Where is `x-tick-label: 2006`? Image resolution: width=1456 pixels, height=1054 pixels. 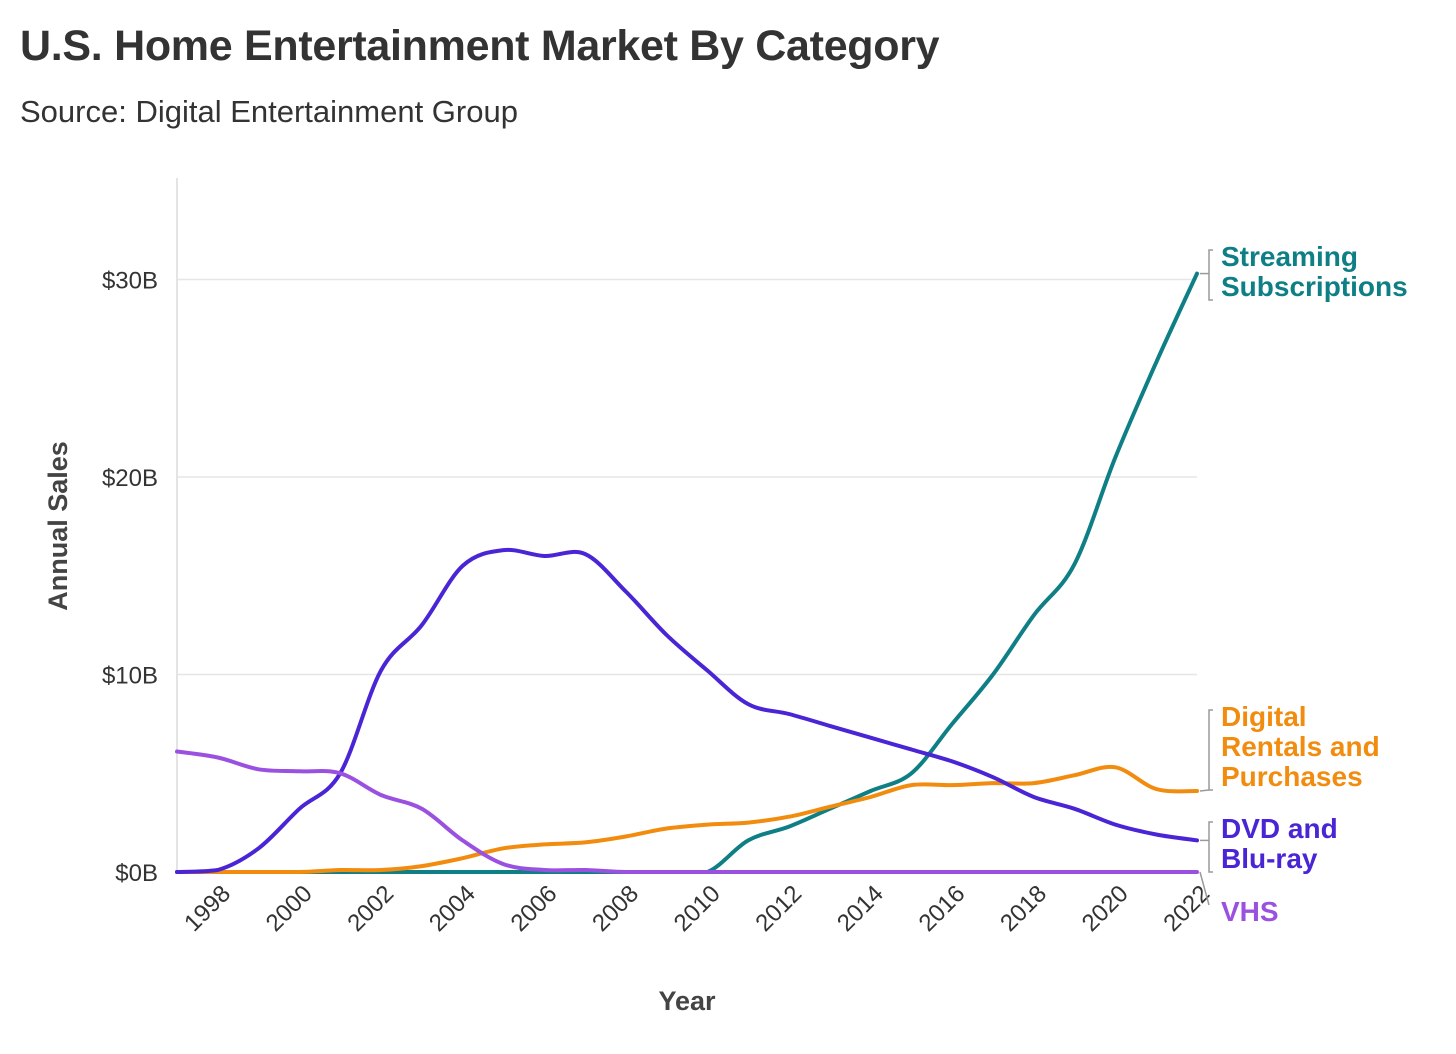
x-tick-label: 2006 is located at coordinates (534, 908).